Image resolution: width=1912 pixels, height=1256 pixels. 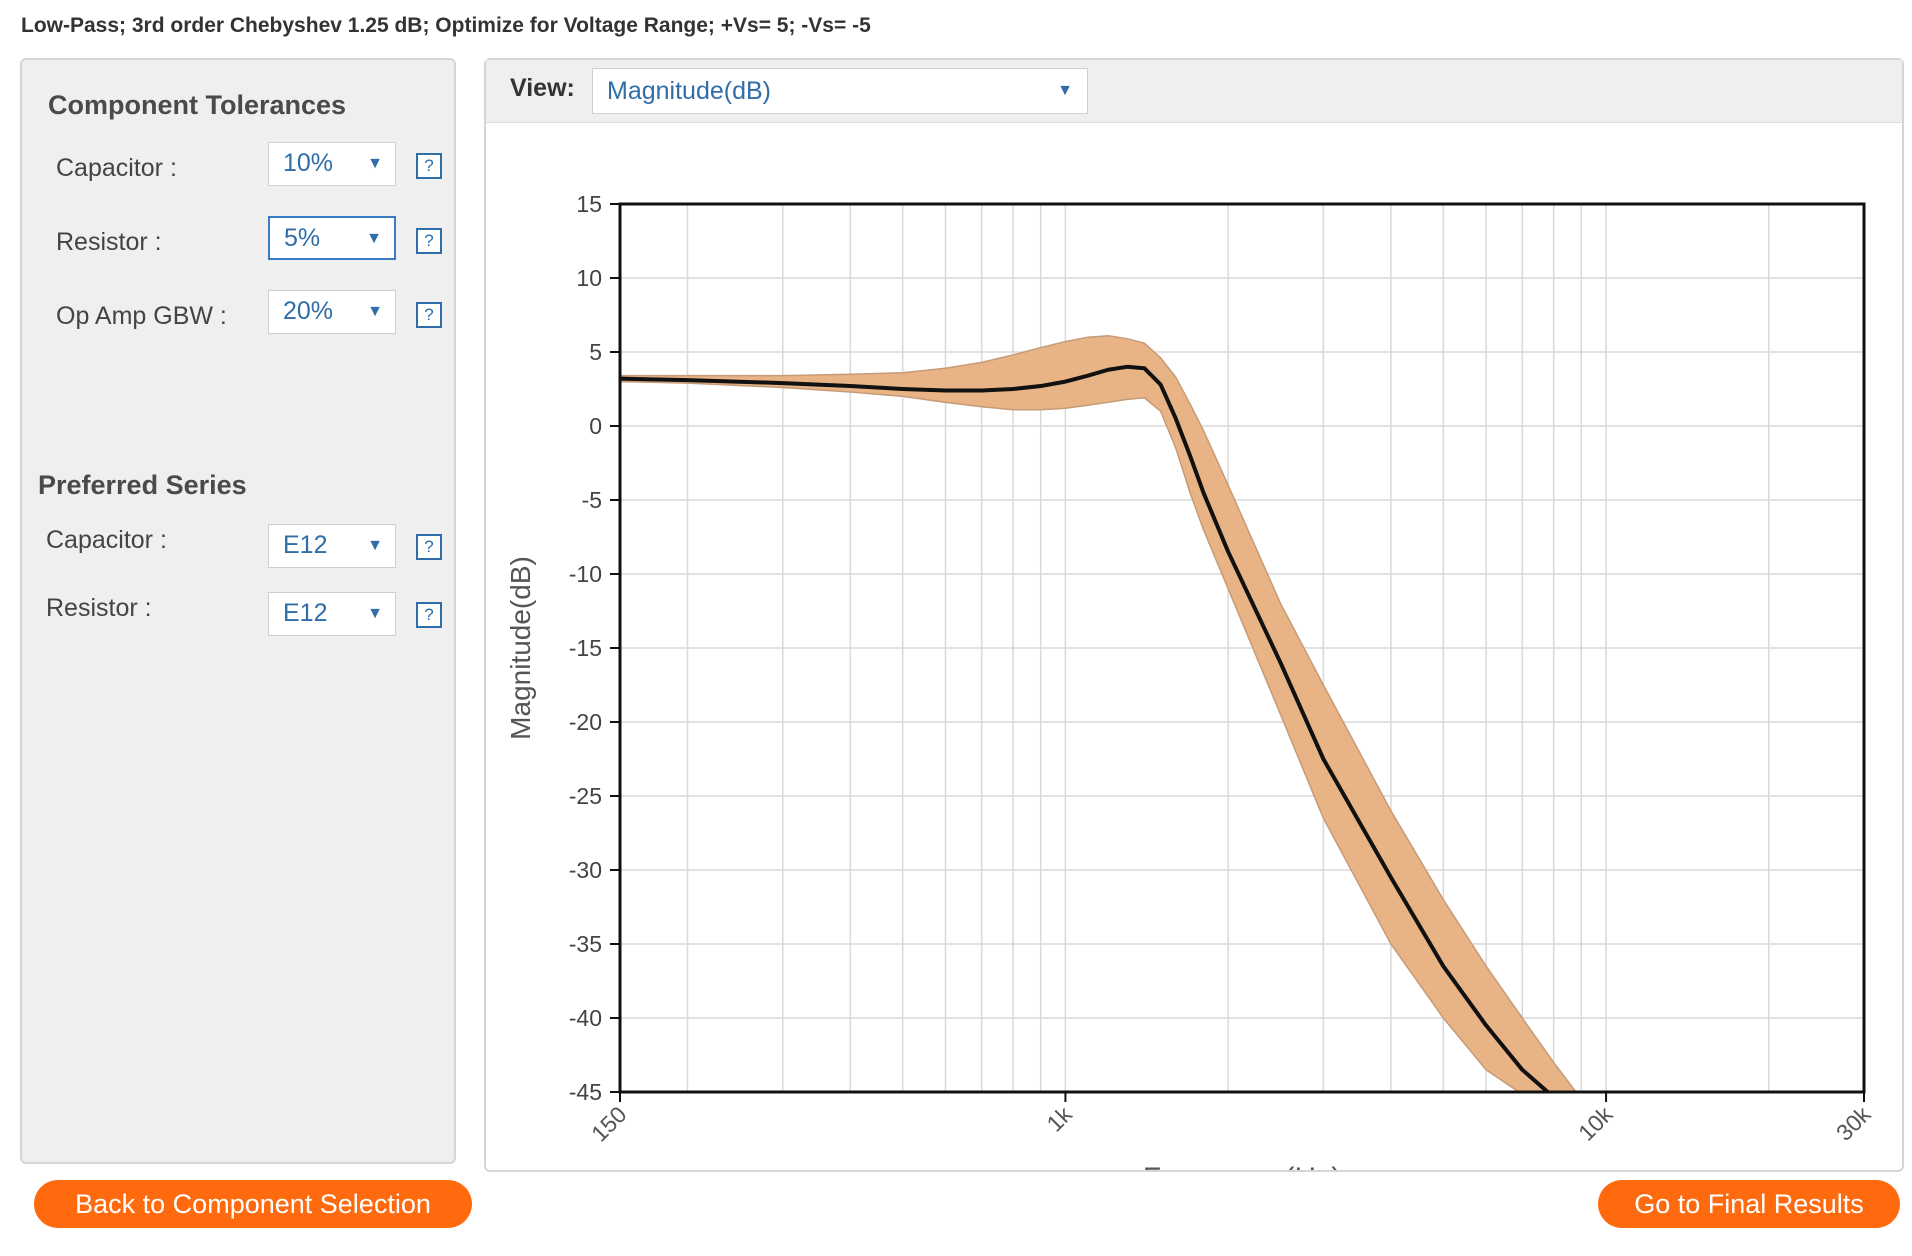 I want to click on tol-capacitor-select: 10% ▼, so click(x=332, y=164).